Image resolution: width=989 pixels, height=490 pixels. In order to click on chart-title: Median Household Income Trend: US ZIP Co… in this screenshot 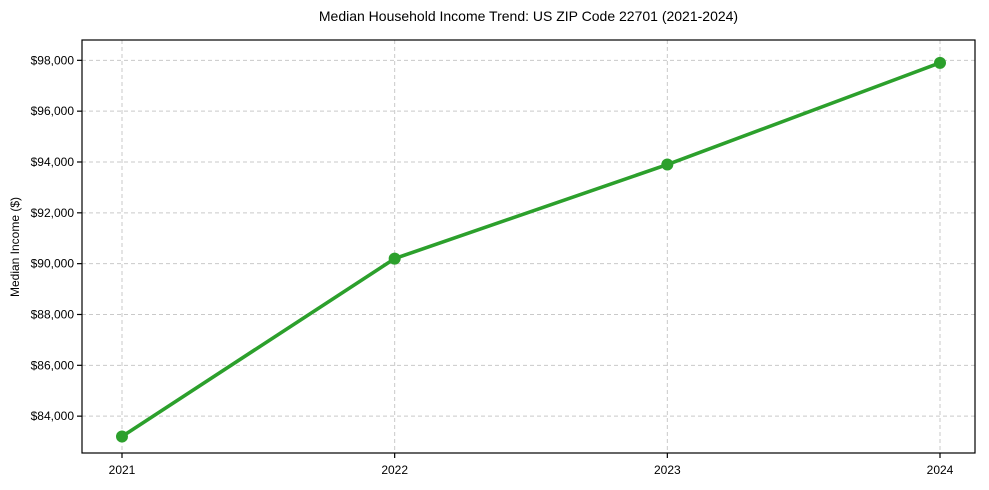, I will do `click(528, 16)`.